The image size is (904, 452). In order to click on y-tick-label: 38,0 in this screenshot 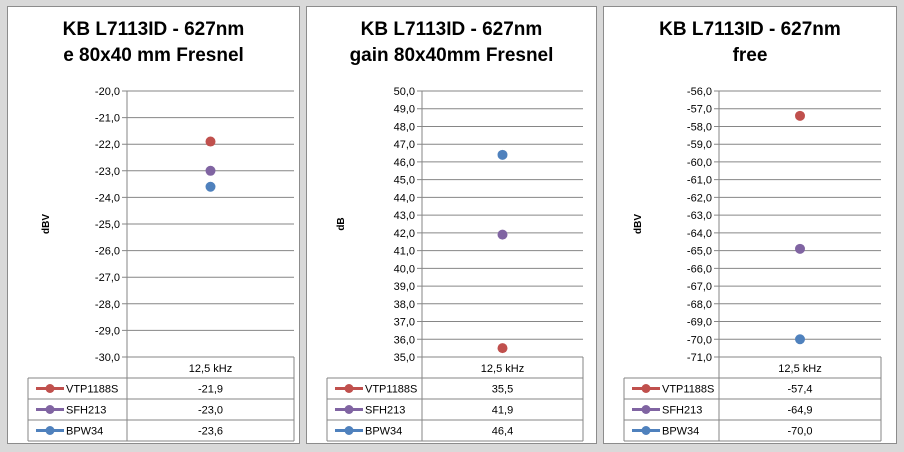, I will do `click(404, 305)`.